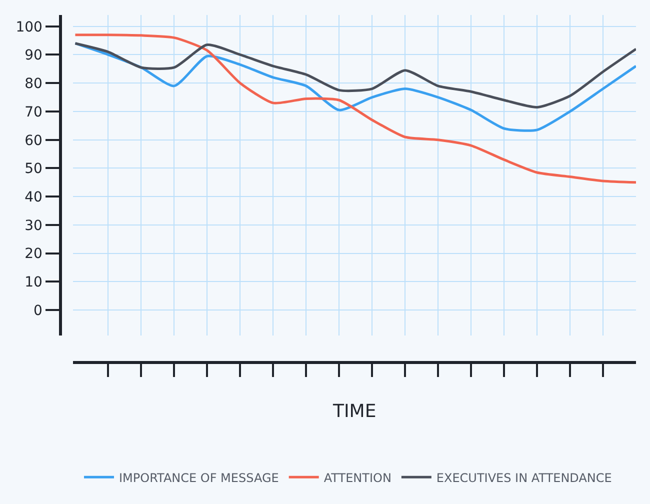 This screenshot has height=504, width=650. I want to click on y-tick-label: 60, so click(33, 140).